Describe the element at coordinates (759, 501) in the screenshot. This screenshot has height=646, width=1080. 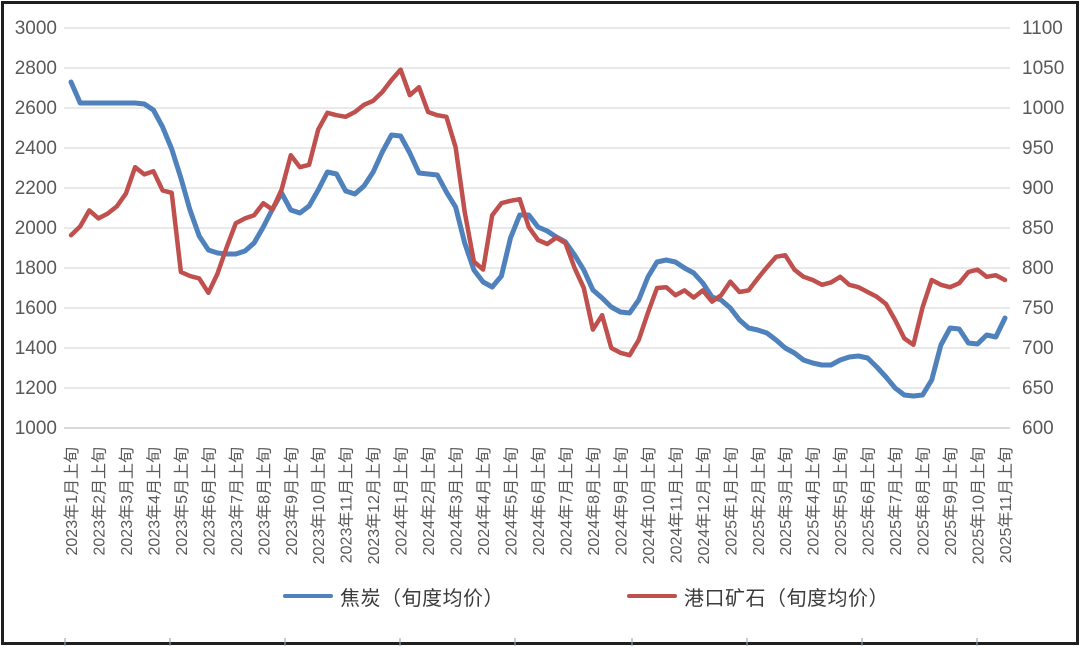
I see `x-axis-tick-label: 2025年2月上旬` at that location.